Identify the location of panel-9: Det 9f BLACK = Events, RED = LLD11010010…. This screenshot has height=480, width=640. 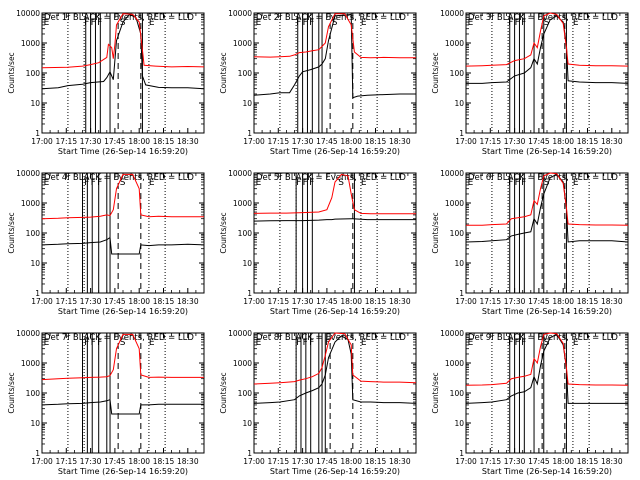
(530, 402).